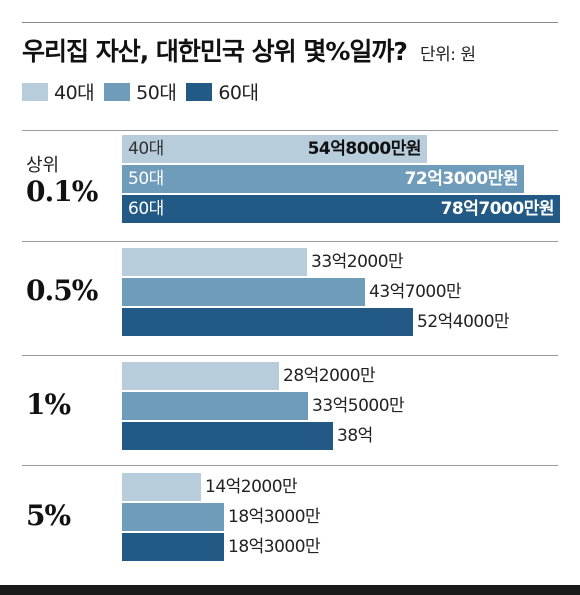  I want to click on bar-value-label: 78억7000만원, so click(497, 209).